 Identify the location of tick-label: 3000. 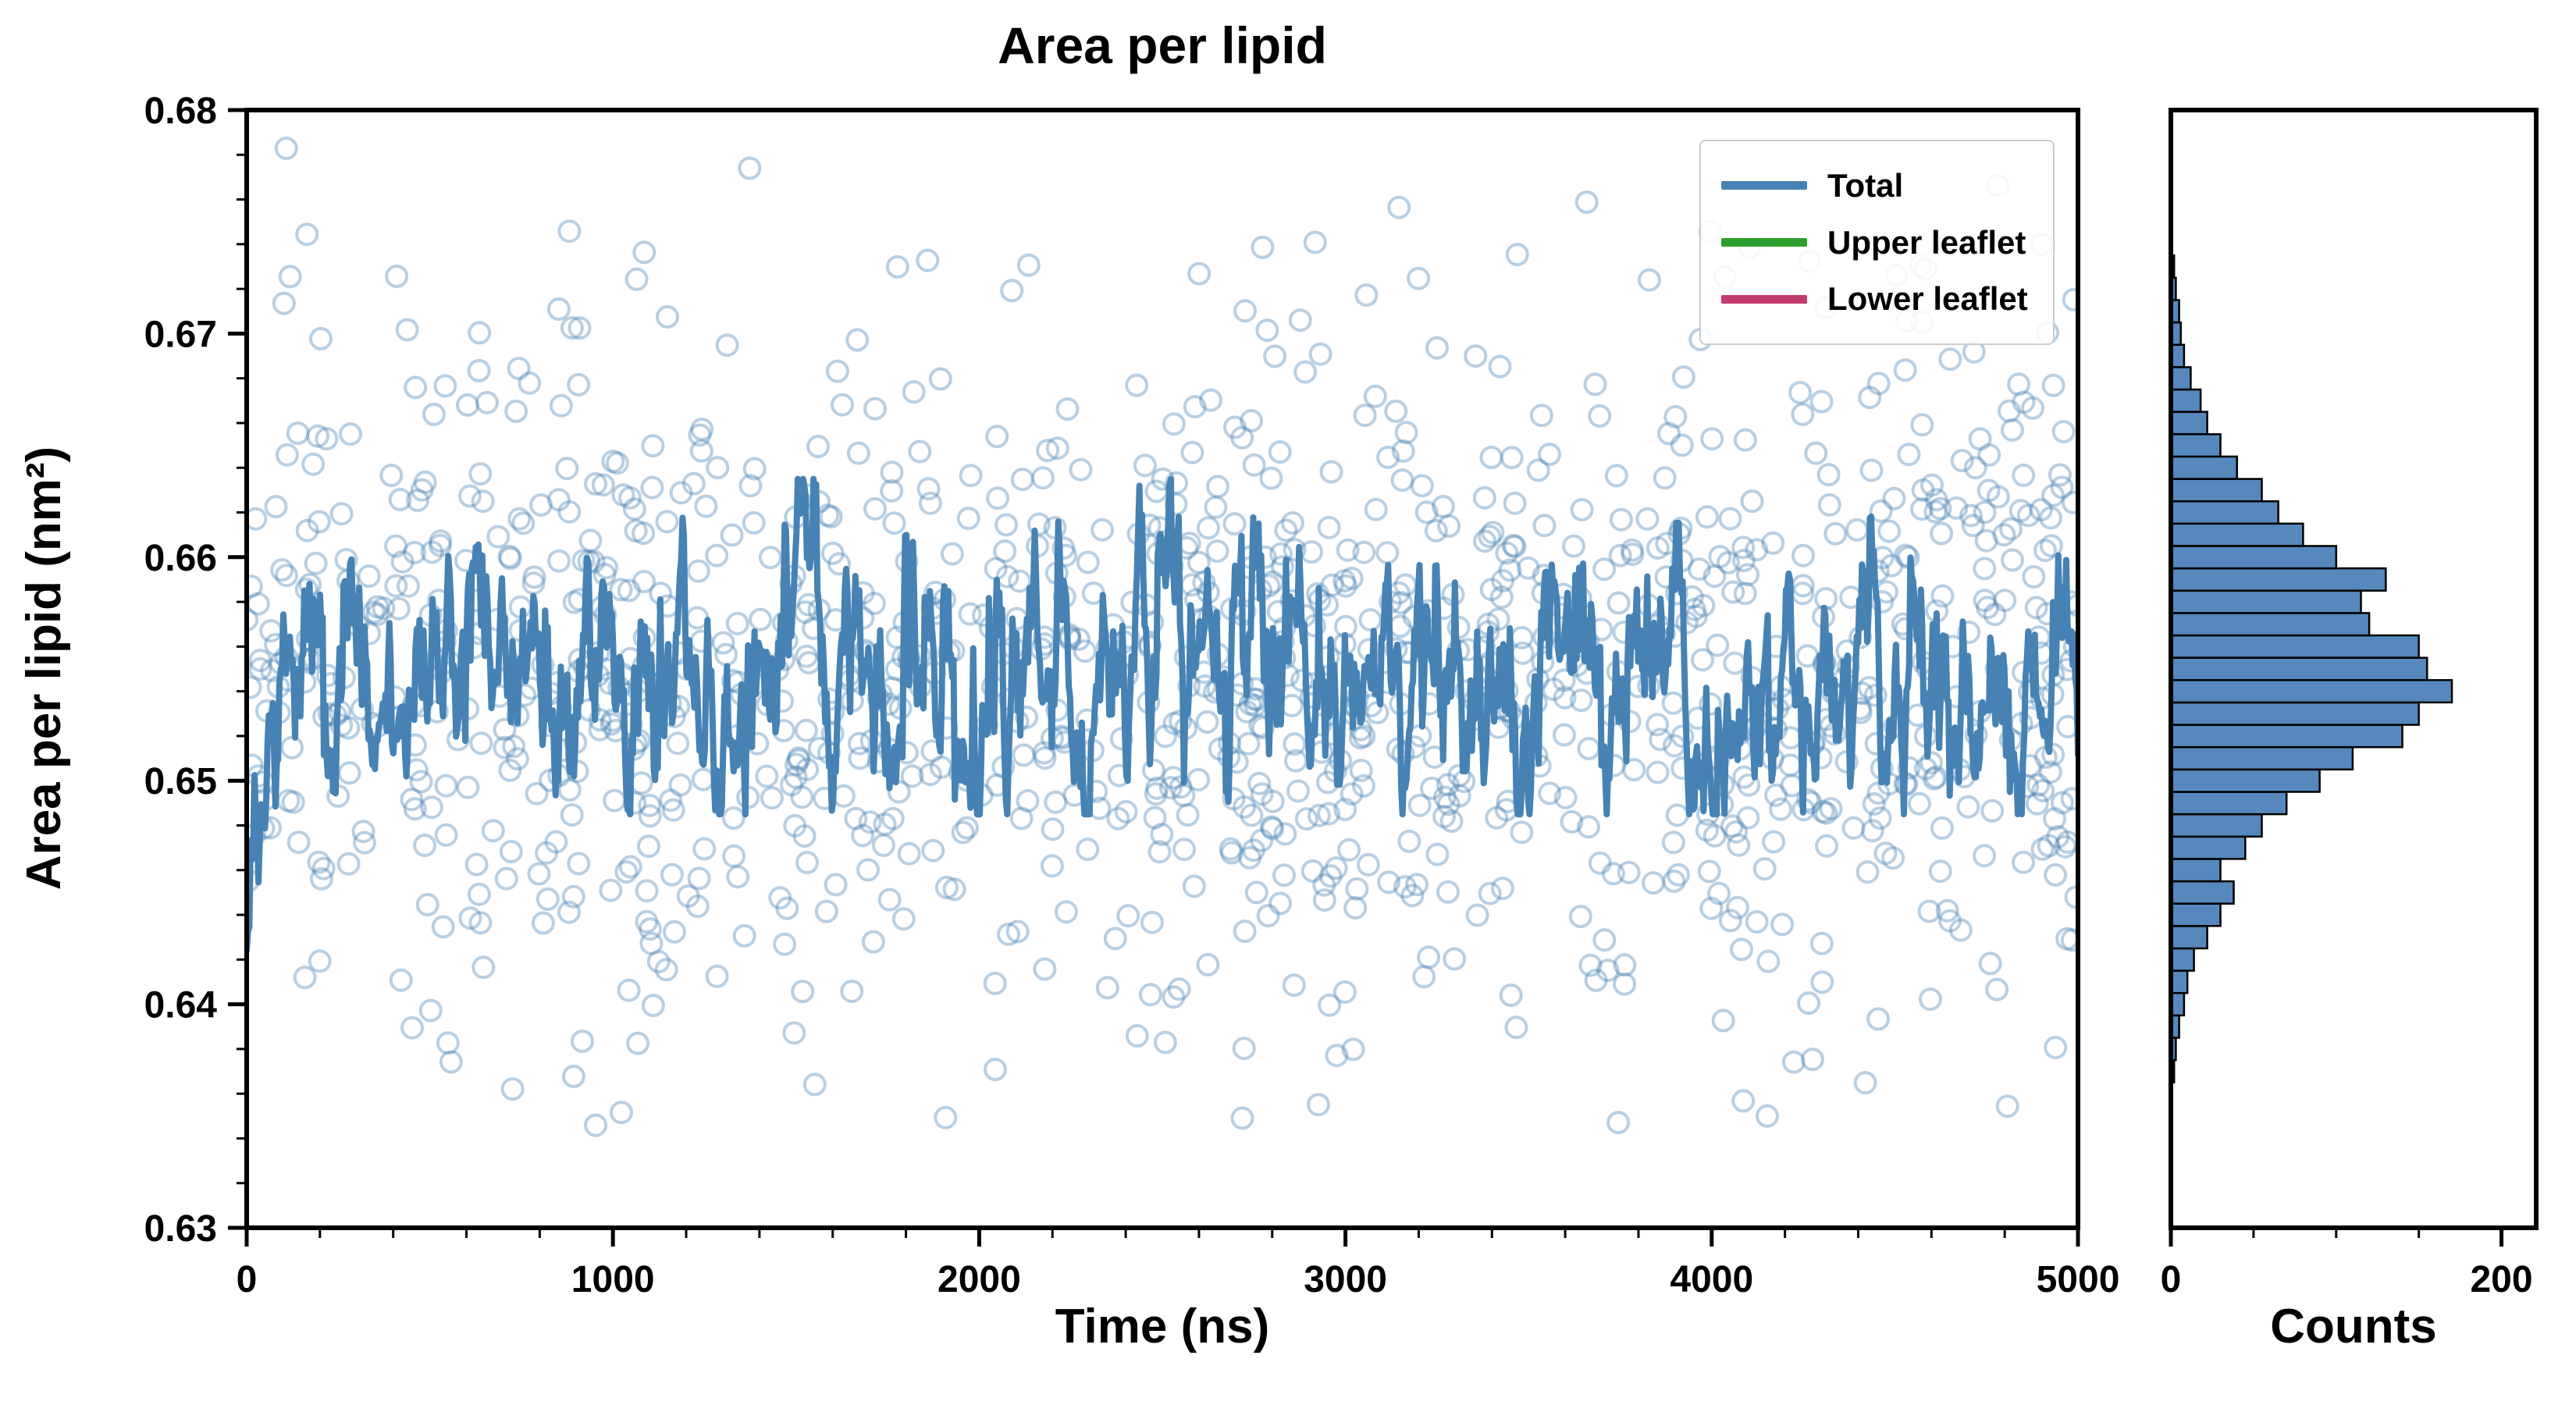
(1345, 1280).